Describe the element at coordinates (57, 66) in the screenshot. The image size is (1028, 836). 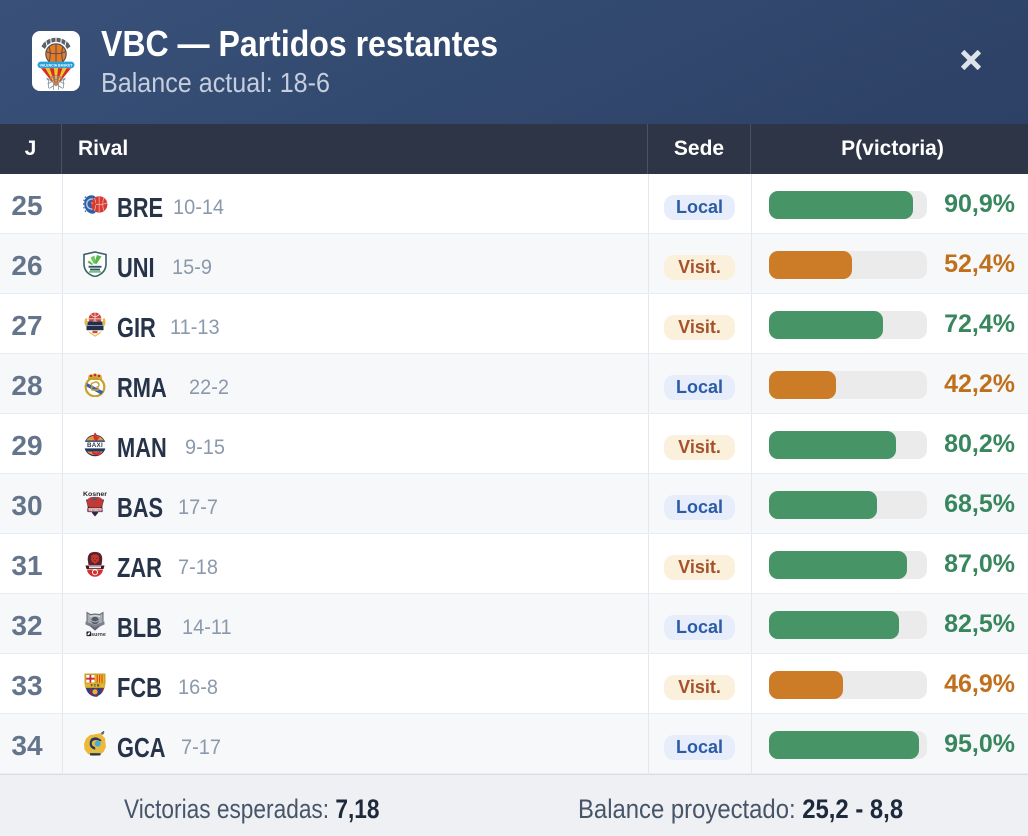
I see `svg-text: VALENCIA BASKET` at that location.